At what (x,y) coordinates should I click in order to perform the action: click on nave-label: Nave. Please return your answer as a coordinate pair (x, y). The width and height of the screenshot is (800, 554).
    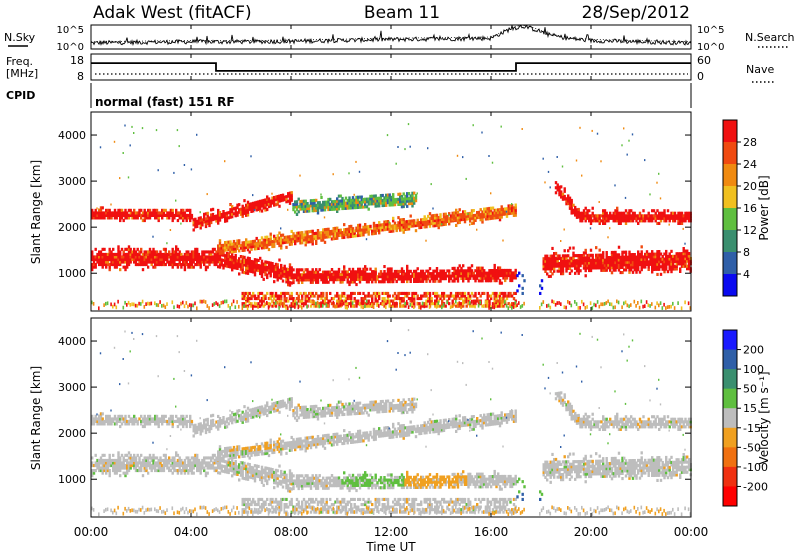
    Looking at the image, I should click on (760, 69).